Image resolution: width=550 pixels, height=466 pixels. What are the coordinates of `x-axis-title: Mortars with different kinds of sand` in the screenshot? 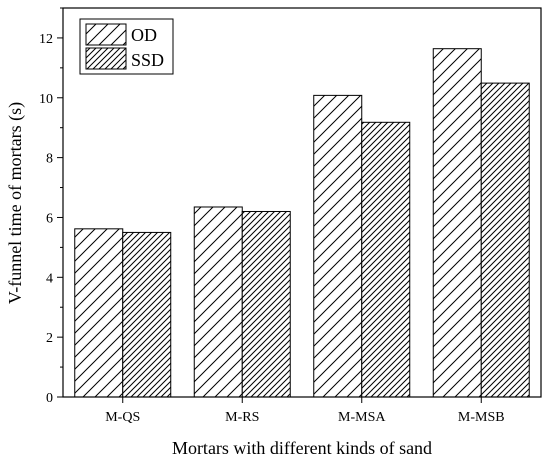 It's located at (302, 448).